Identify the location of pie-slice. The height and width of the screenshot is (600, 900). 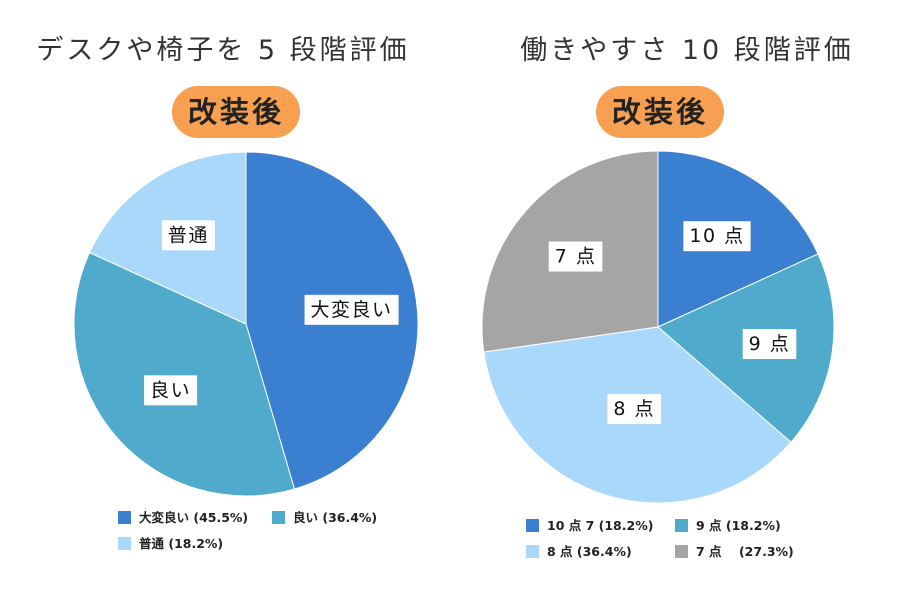
(184, 374).